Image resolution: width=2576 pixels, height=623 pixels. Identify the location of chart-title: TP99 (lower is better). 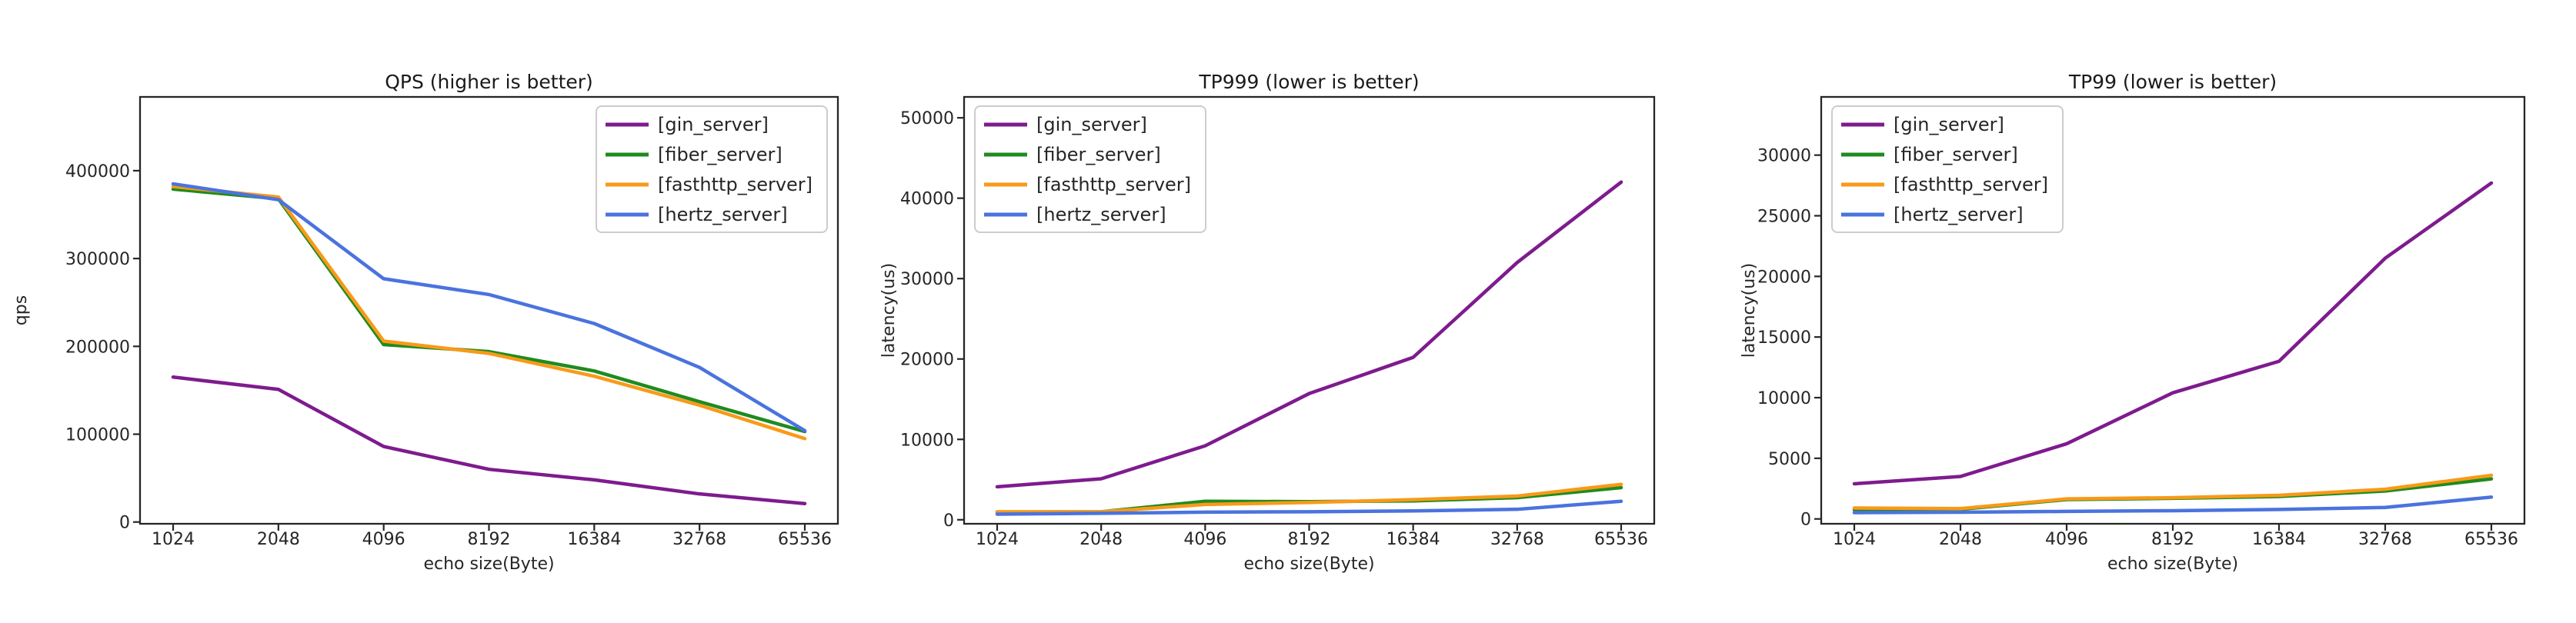
(2173, 82).